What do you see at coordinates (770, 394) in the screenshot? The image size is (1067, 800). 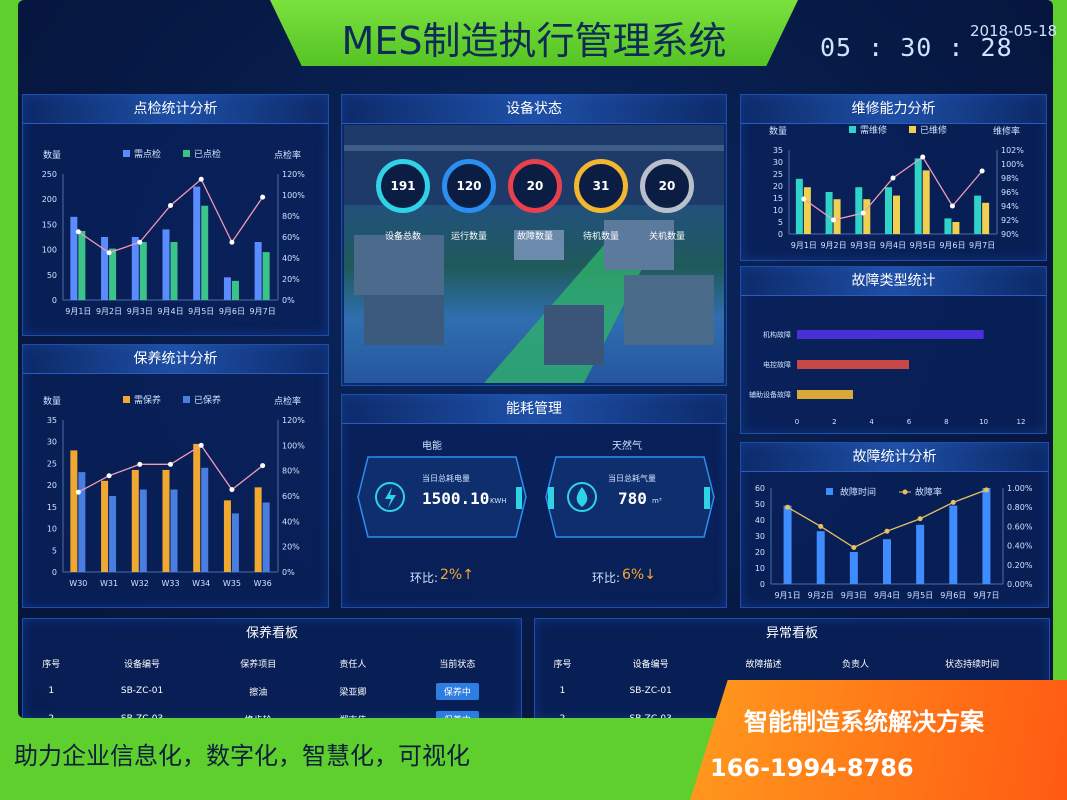 I see `category-label: 辅助设备故障` at bounding box center [770, 394].